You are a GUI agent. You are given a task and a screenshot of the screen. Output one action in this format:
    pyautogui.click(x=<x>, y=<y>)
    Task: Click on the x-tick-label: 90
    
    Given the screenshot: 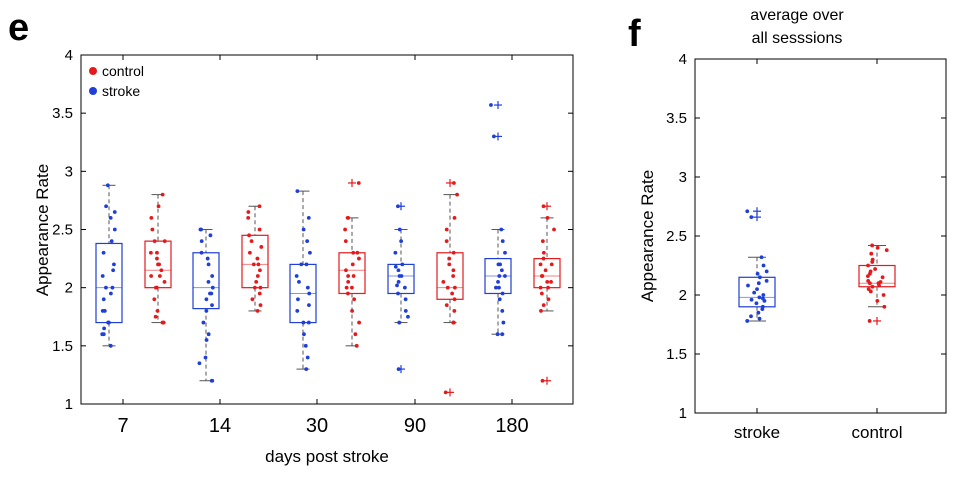 What is the action you would take?
    pyautogui.click(x=415, y=426)
    